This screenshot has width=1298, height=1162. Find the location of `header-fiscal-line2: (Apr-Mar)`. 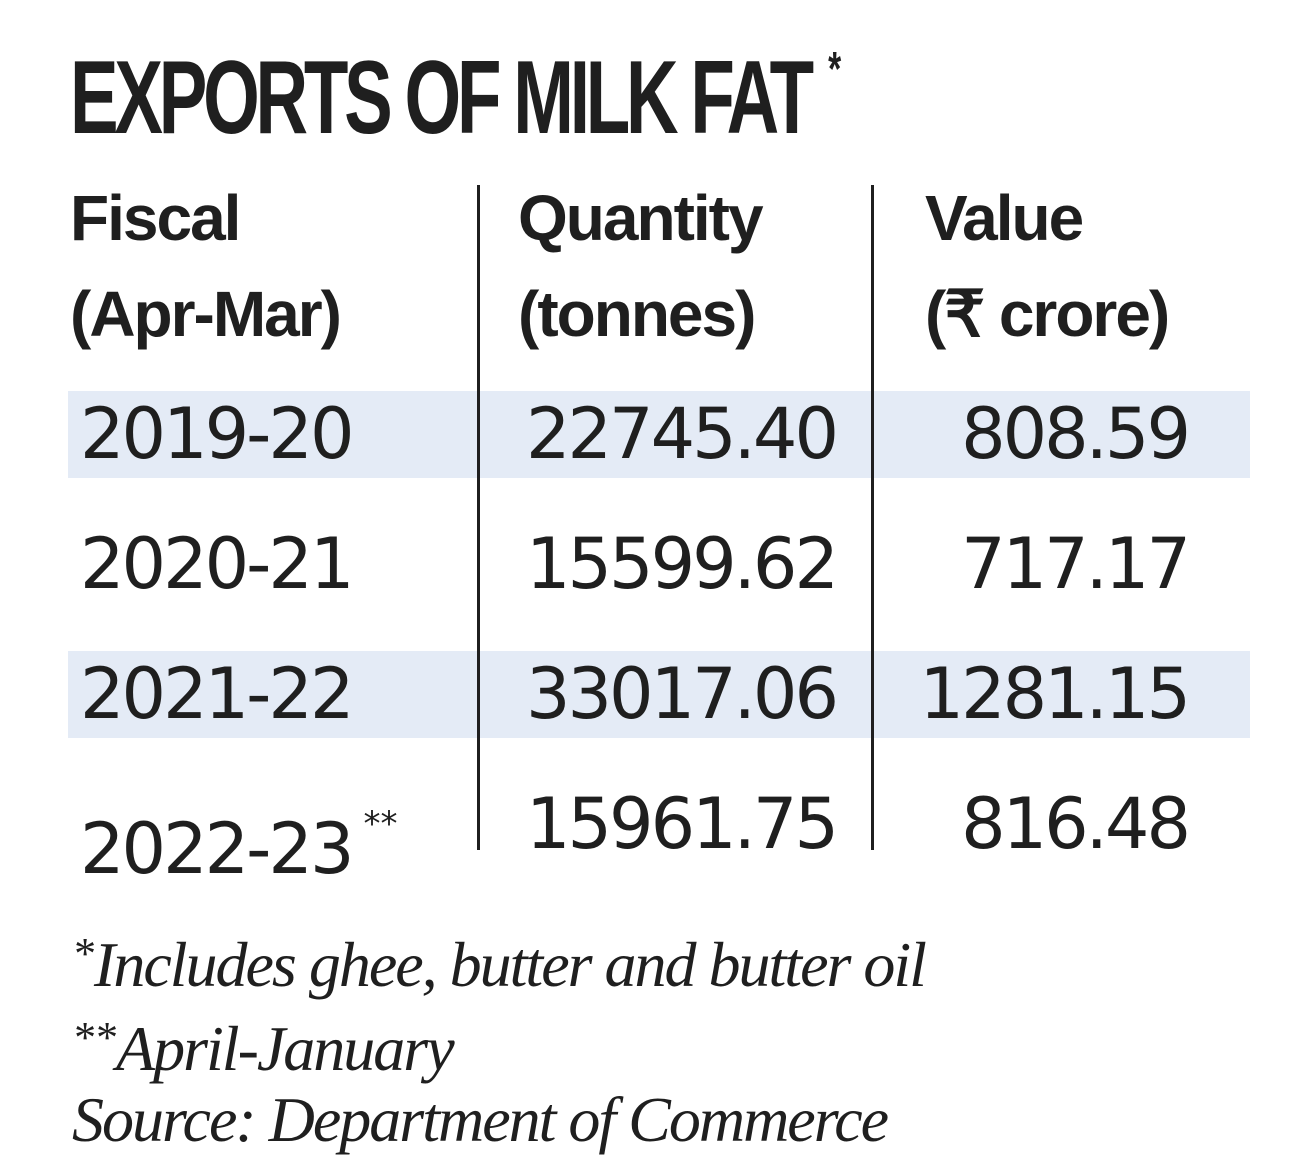

header-fiscal-line2: (Apr-Mar) is located at coordinates (206, 314).